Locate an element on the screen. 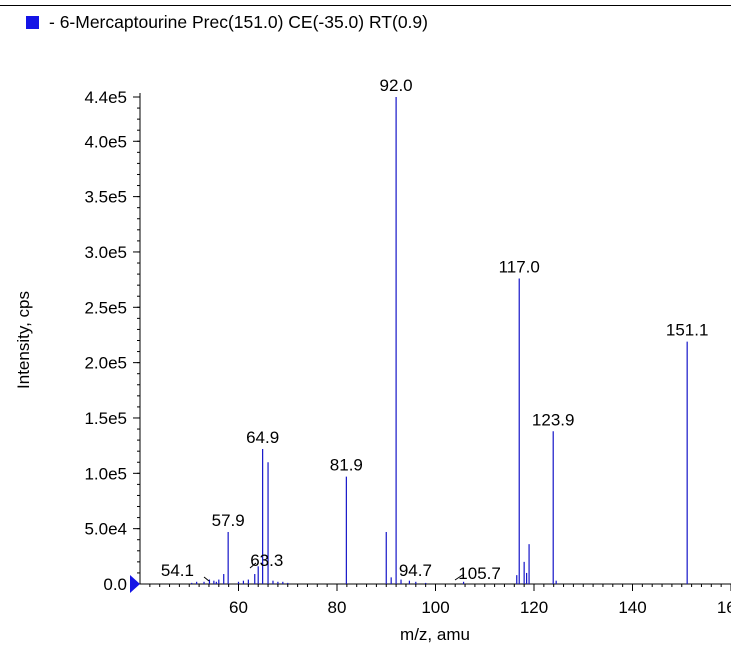 The width and height of the screenshot is (731, 647). y-axis-label: Intensity, cps is located at coordinates (23, 340).